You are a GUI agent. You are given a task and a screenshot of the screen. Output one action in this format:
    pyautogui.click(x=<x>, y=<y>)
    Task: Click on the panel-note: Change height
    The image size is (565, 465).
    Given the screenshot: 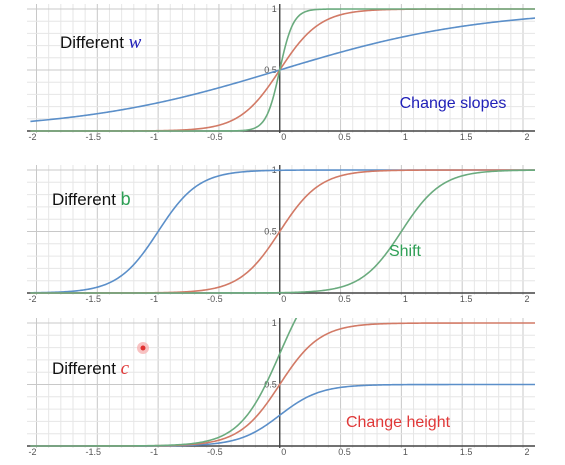 What is the action you would take?
    pyautogui.click(x=398, y=422)
    